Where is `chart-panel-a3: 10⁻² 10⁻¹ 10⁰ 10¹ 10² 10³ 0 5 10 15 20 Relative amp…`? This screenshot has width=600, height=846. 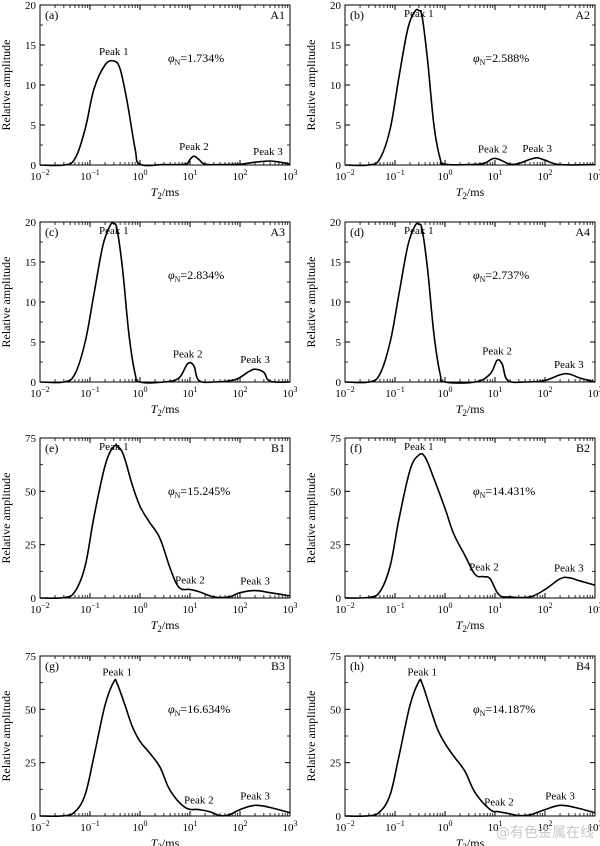
chart-panel-a3: 10⁻² 10⁻¹ 10⁰ 10¹ 10² 10³ 0 5 10 15 20 Relative amp… is located at coordinates (149, 317).